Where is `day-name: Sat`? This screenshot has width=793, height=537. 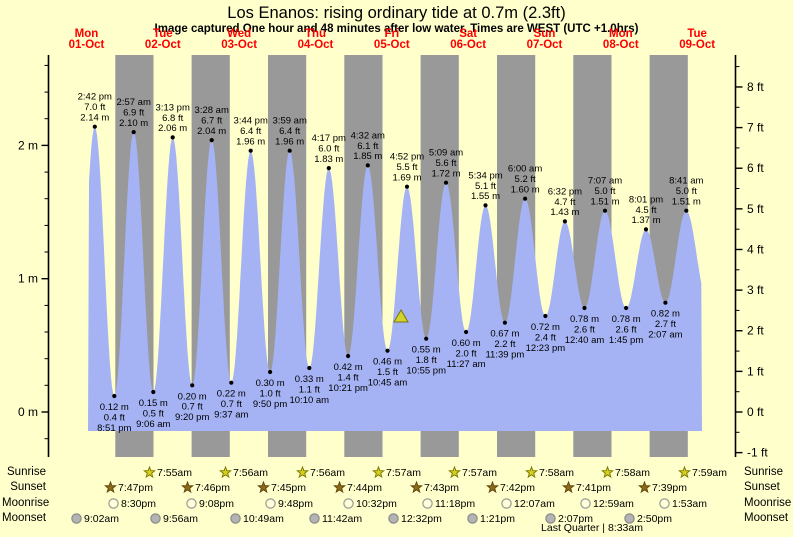 day-name: Sat is located at coordinates (468, 34).